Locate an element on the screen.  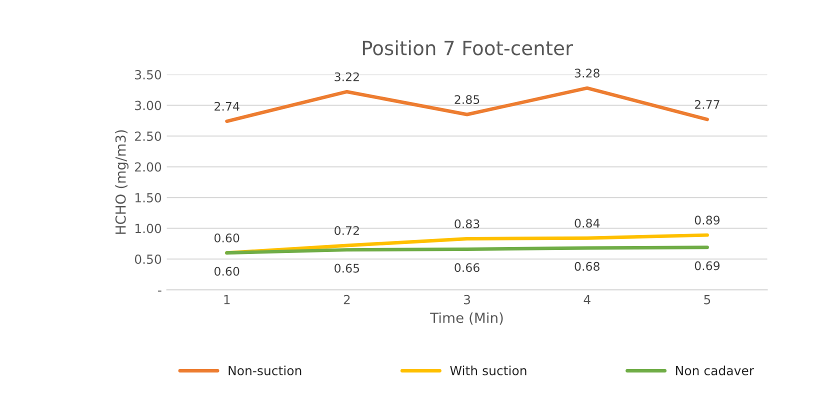
data-label: 0.69 is located at coordinates (707, 265).